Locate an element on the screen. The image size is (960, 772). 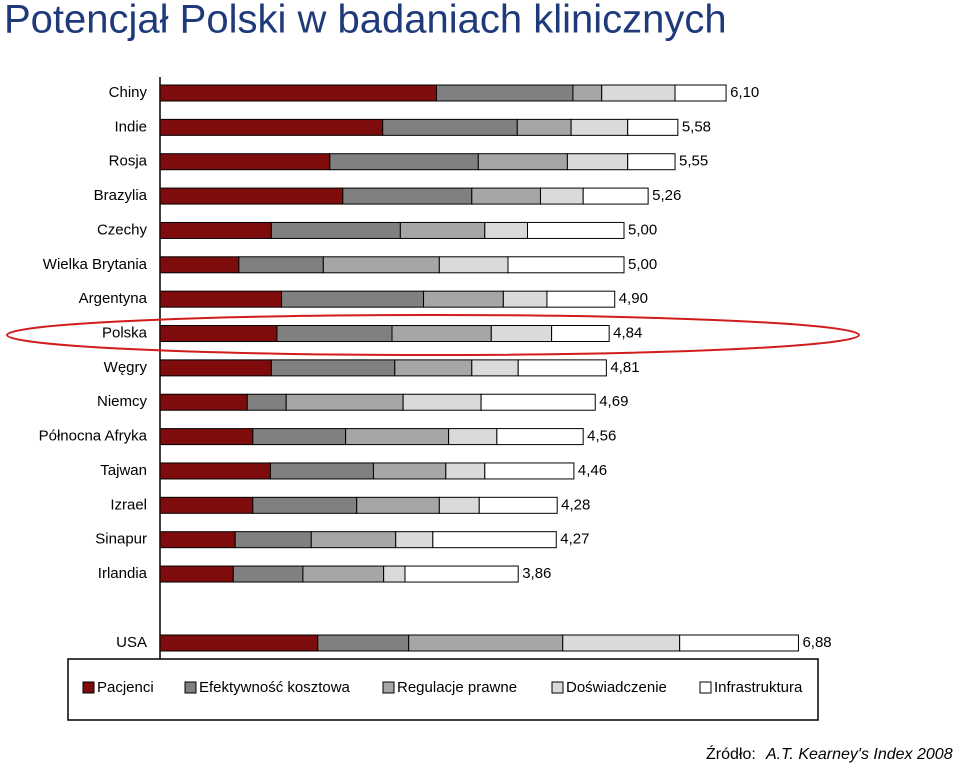
category-label: Czechy is located at coordinates (122, 229).